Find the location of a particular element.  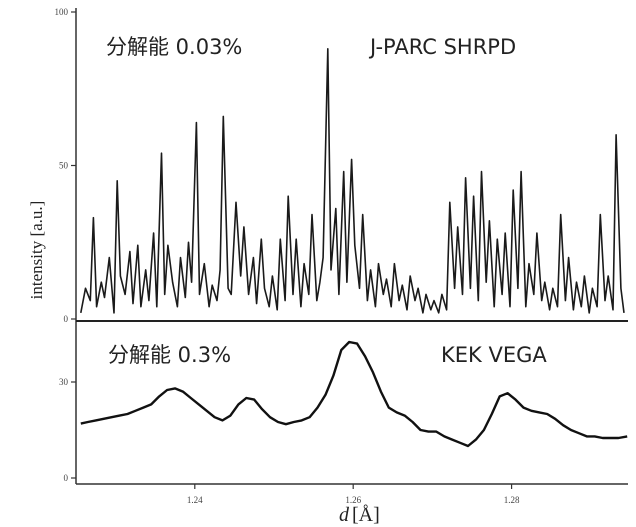

top-instrument-label: J-PARC SHRPD is located at coordinates (442, 47).